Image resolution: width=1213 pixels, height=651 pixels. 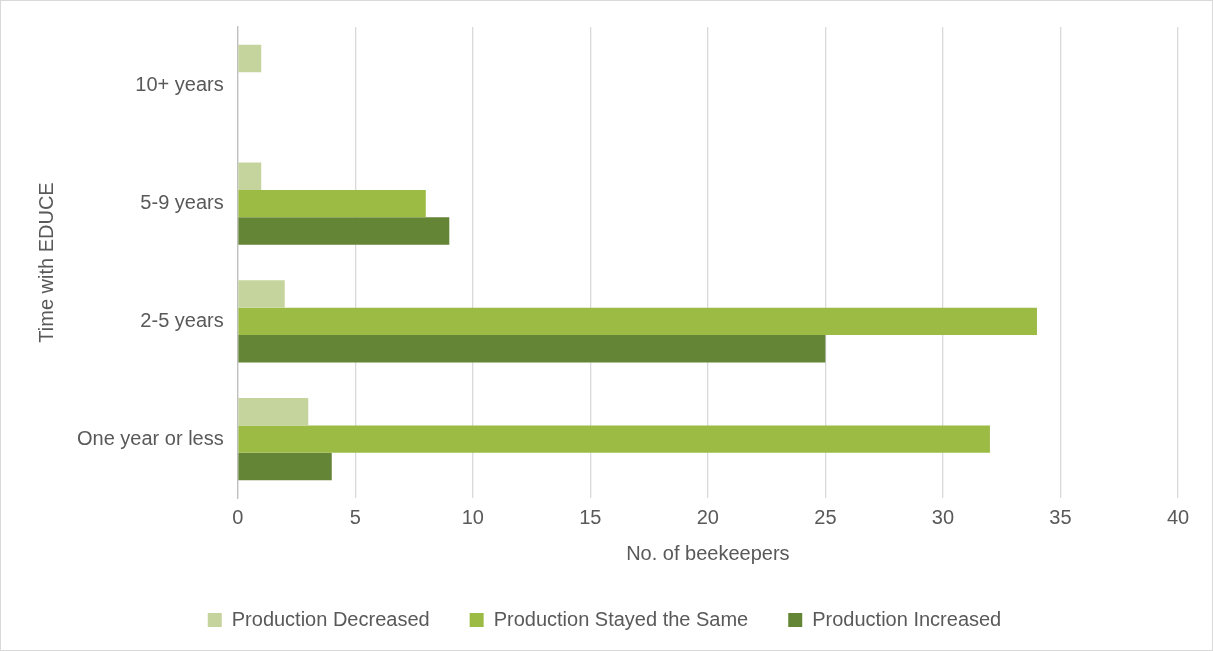 I want to click on legend-label: Production Decreased, so click(x=330, y=618).